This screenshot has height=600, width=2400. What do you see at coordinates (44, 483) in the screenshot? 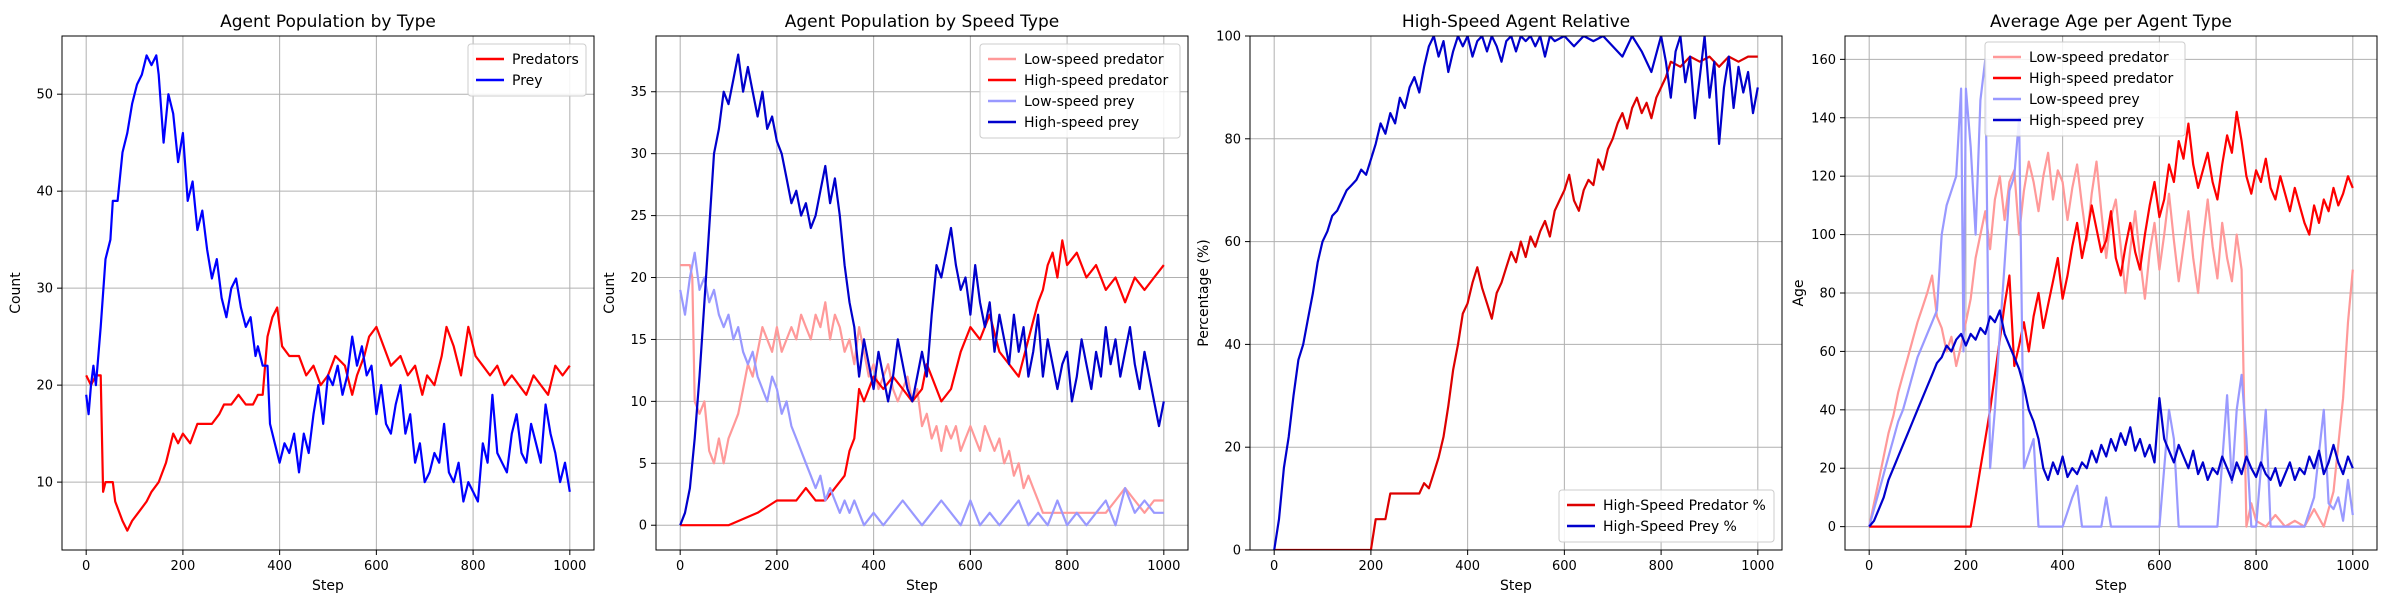
I see `y-tick-label: 10` at bounding box center [44, 483].